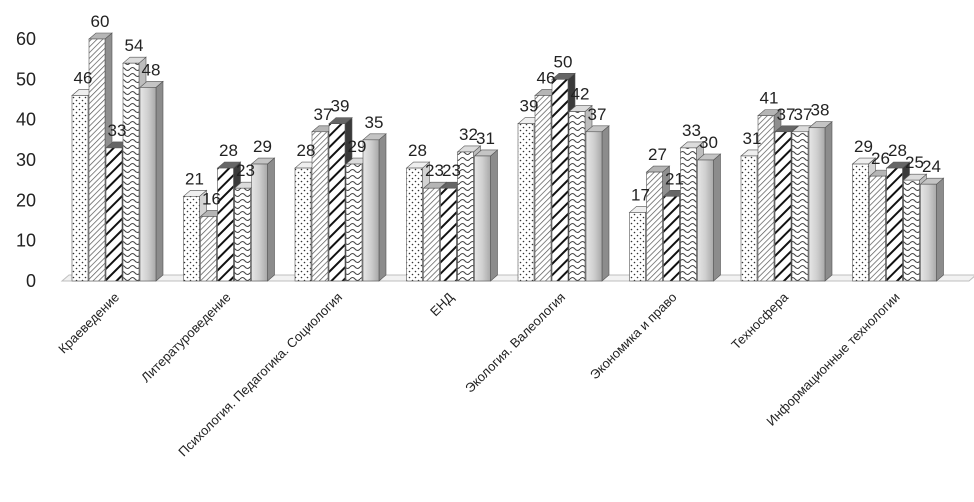 Image resolution: width=974 pixels, height=502 pixels. I want to click on data-label: 35, so click(374, 122).